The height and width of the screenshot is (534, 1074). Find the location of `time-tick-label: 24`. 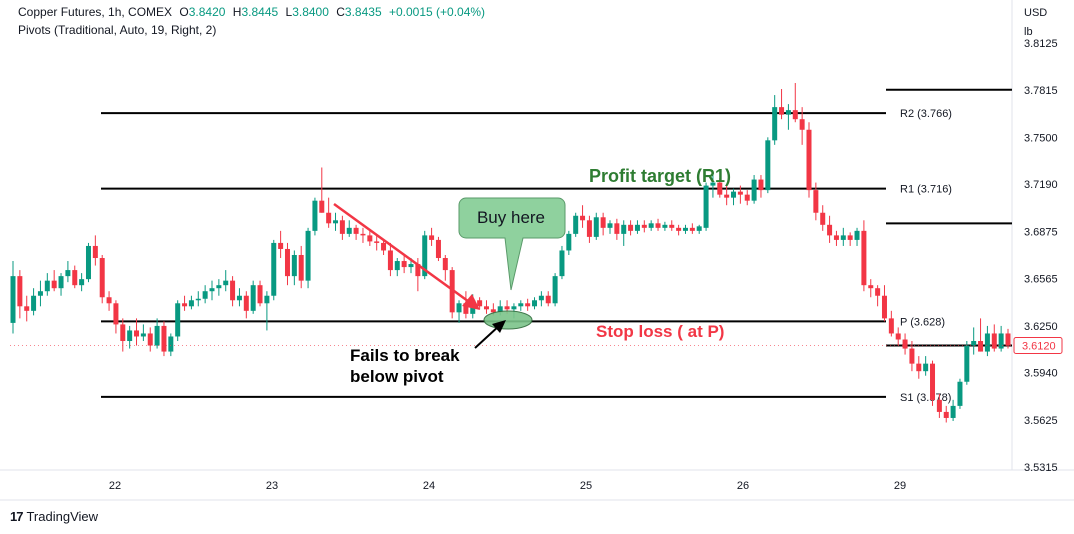

time-tick-label: 24 is located at coordinates (429, 486).